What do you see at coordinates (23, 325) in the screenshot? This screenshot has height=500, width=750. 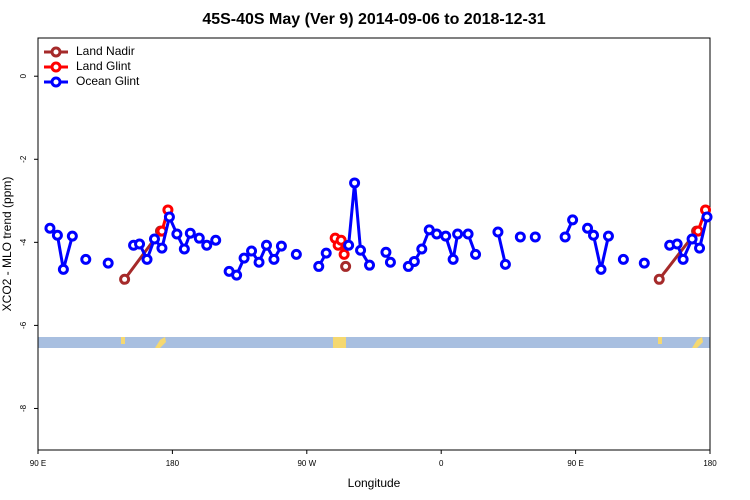 I see `y-tick-label: -6` at bounding box center [23, 325].